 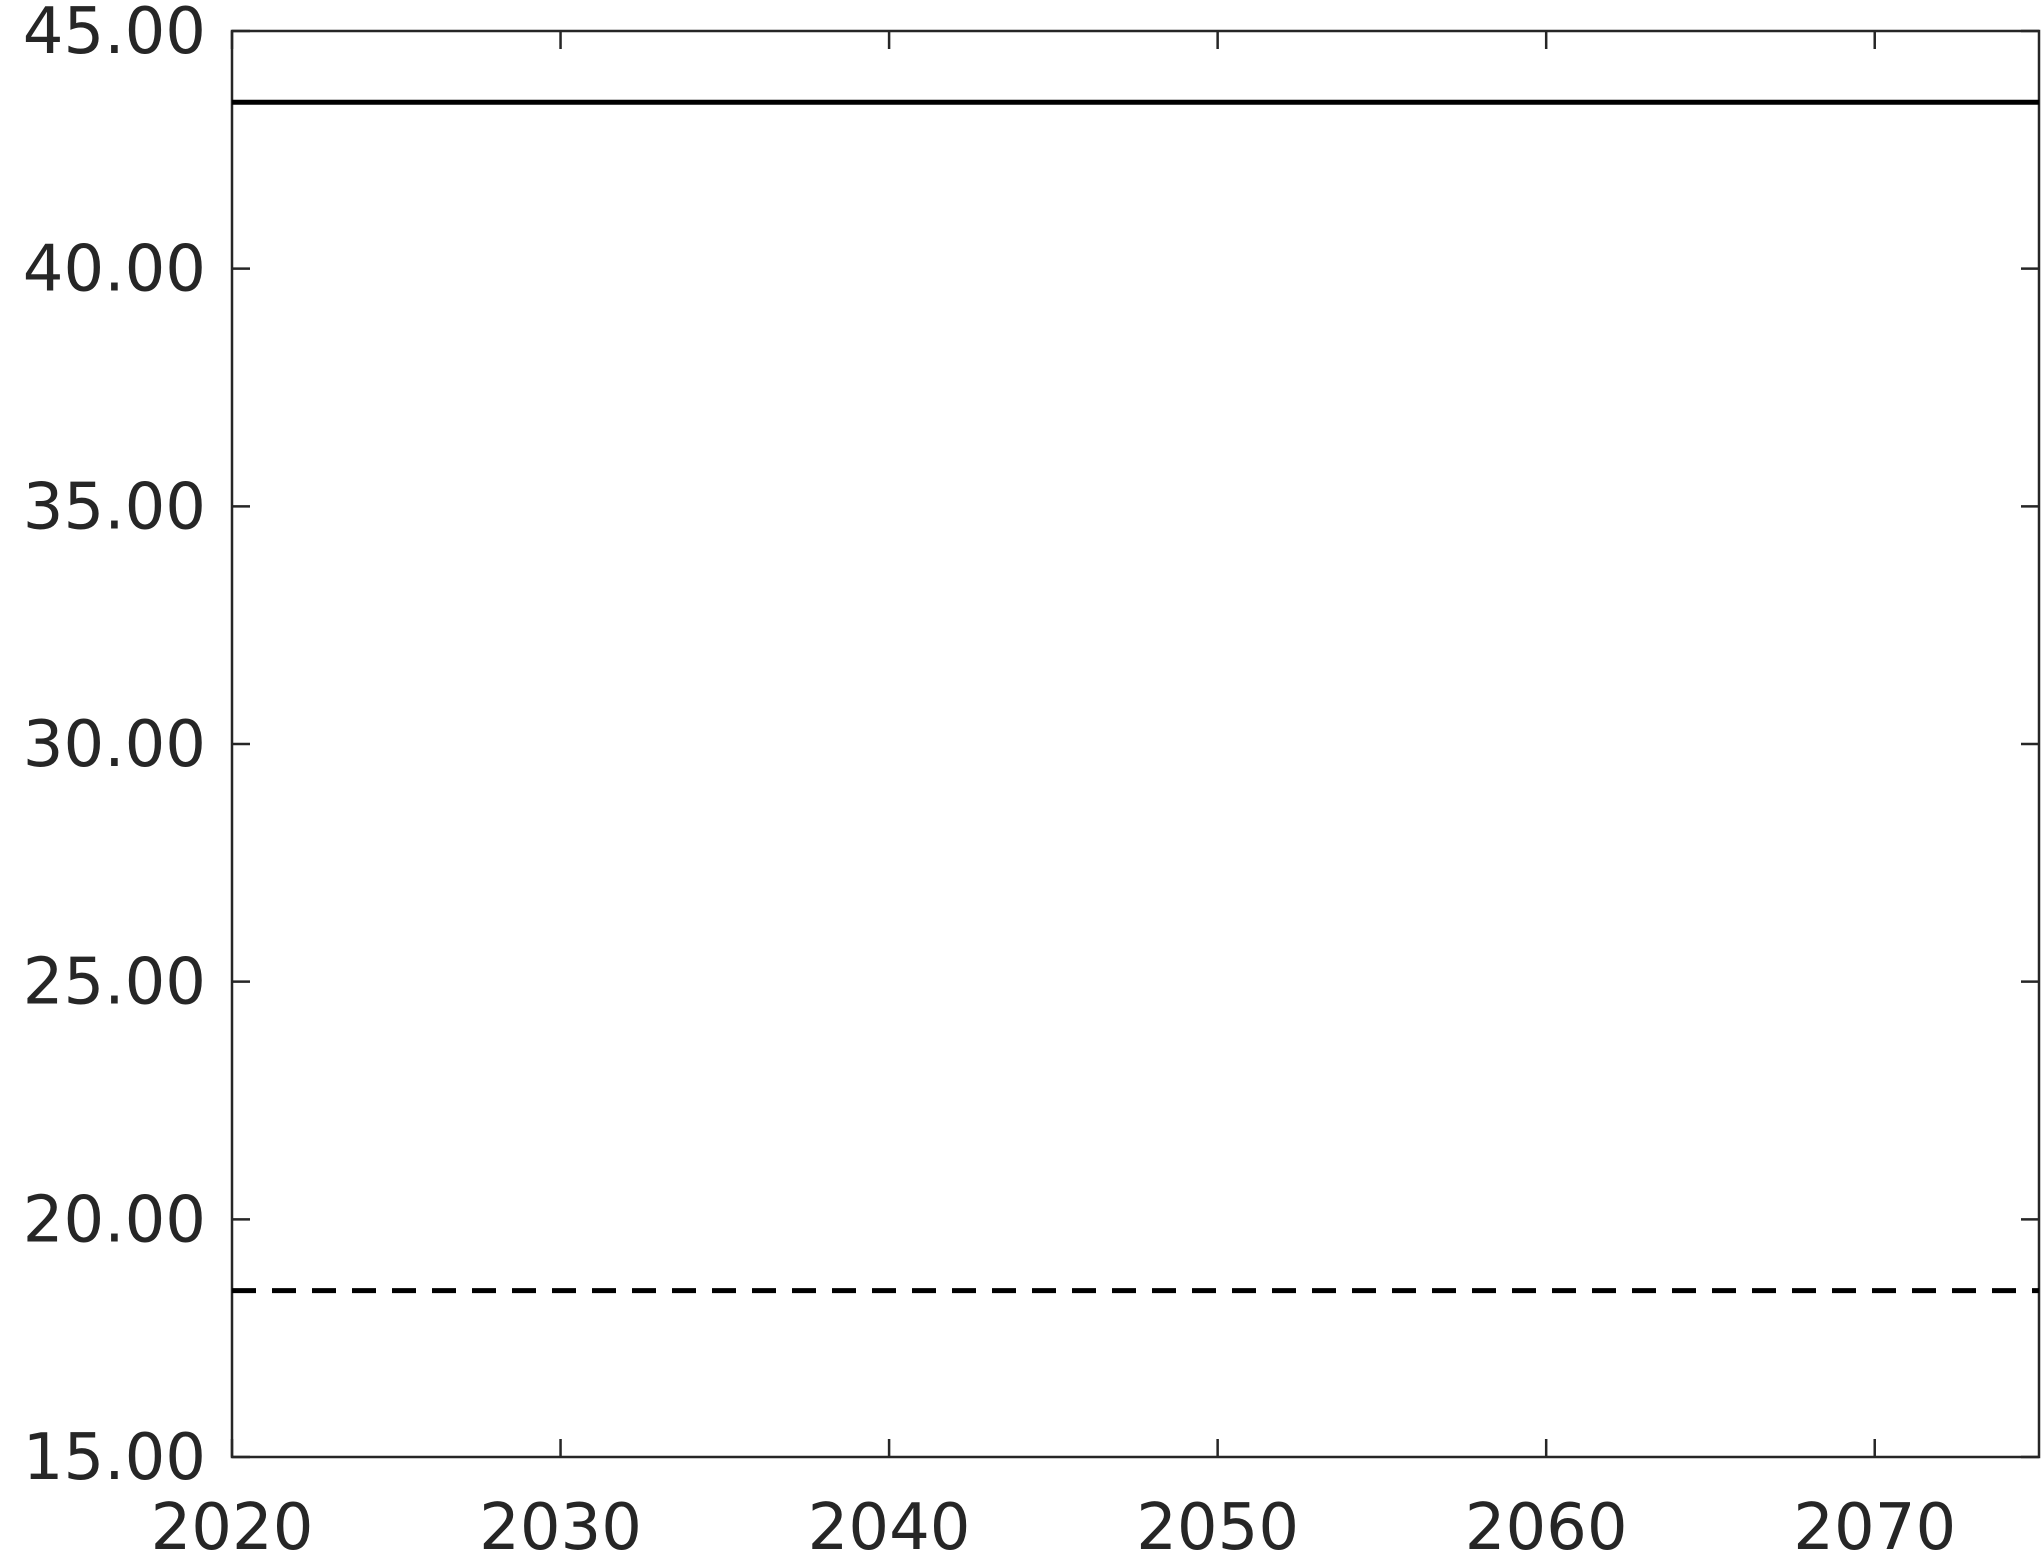 What do you see at coordinates (1874, 1522) in the screenshot?
I see `x-tick-label: 2070` at bounding box center [1874, 1522].